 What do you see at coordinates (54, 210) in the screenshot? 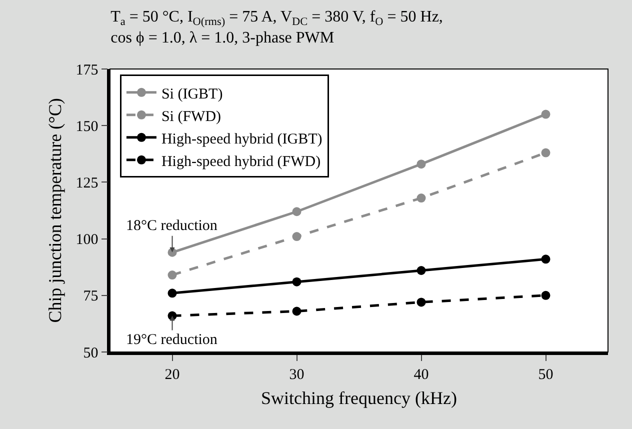
I see `y-axis-title: Chip junction temperature (°C)` at bounding box center [54, 210].